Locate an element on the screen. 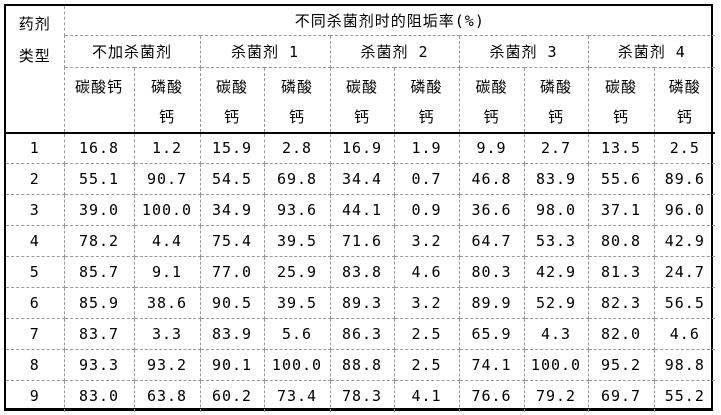 This screenshot has width=721, height=415. value-cell-7-0: 83.7 is located at coordinates (99, 334).